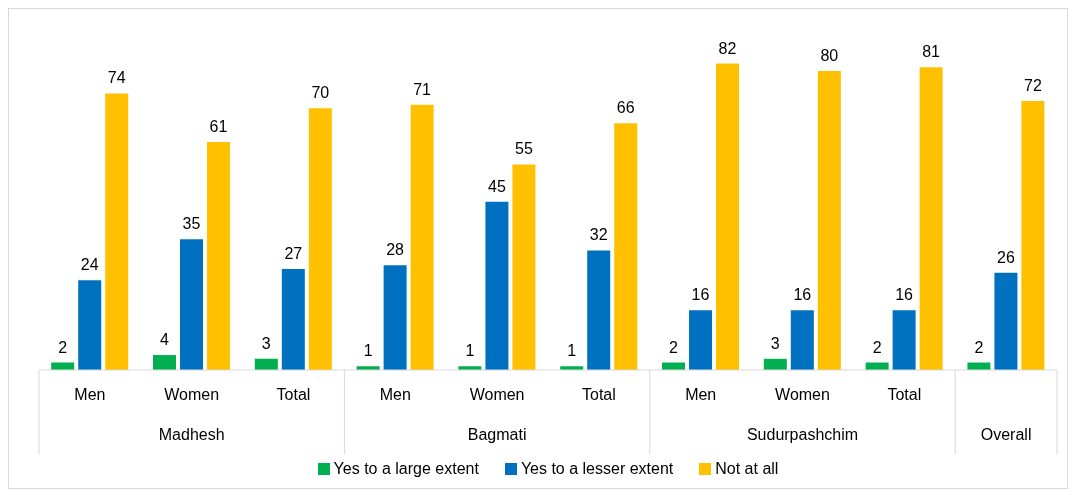 Image resolution: width=1074 pixels, height=495 pixels. I want to click on data-label: 61, so click(218, 127).